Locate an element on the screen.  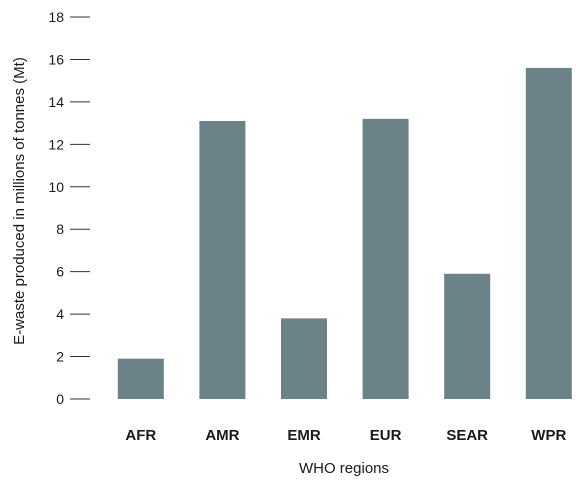
x-category-label: WPR is located at coordinates (548, 435).